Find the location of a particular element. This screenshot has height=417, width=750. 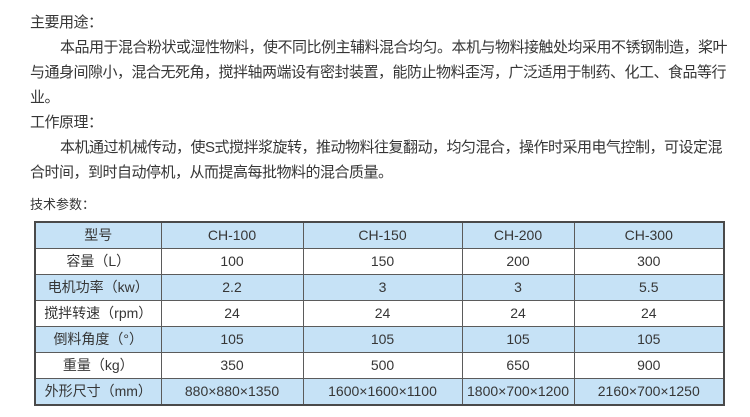

table-cell: 200 is located at coordinates (518, 261).